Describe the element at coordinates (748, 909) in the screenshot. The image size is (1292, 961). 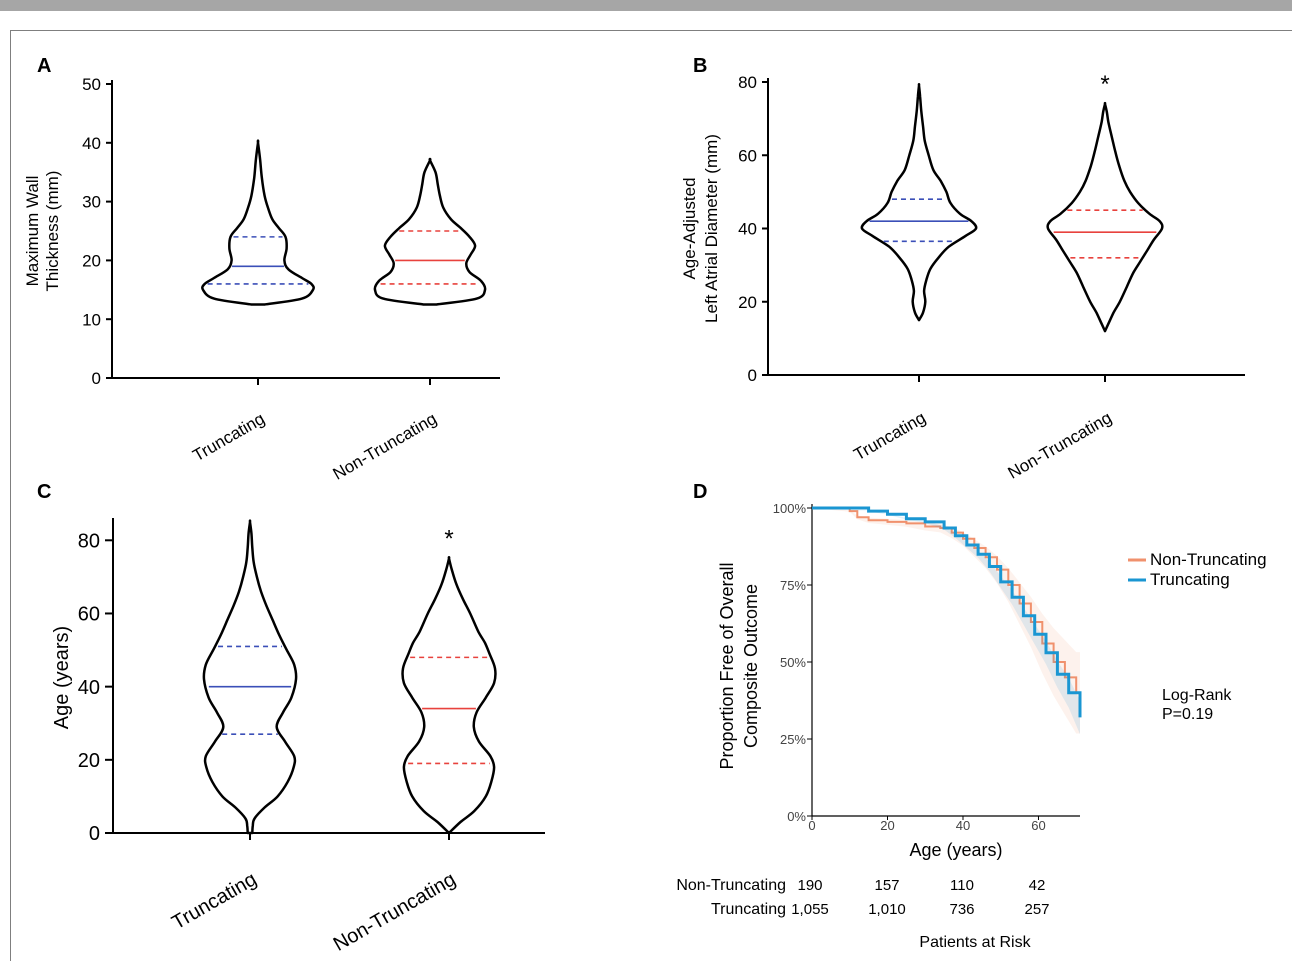
I see `risk-row-label: Truncating` at that location.